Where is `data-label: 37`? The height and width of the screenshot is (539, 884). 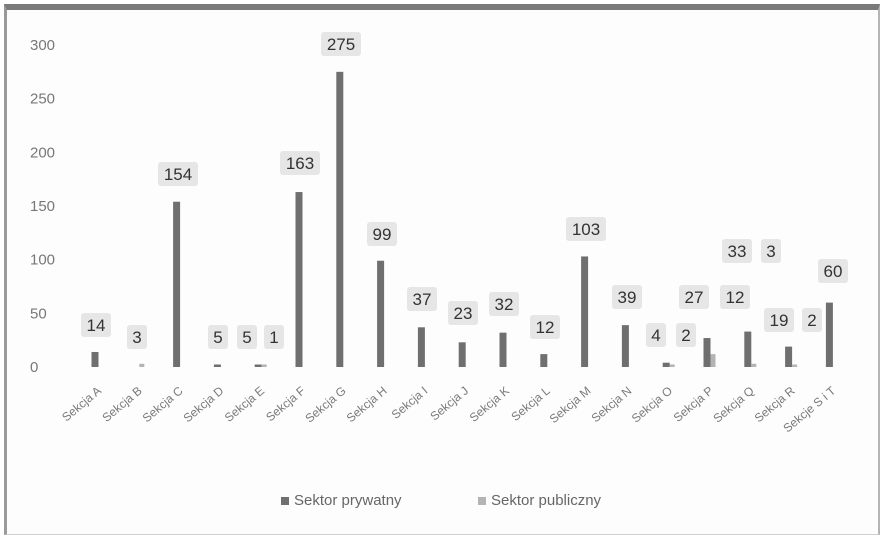
data-label: 37 is located at coordinates (422, 299).